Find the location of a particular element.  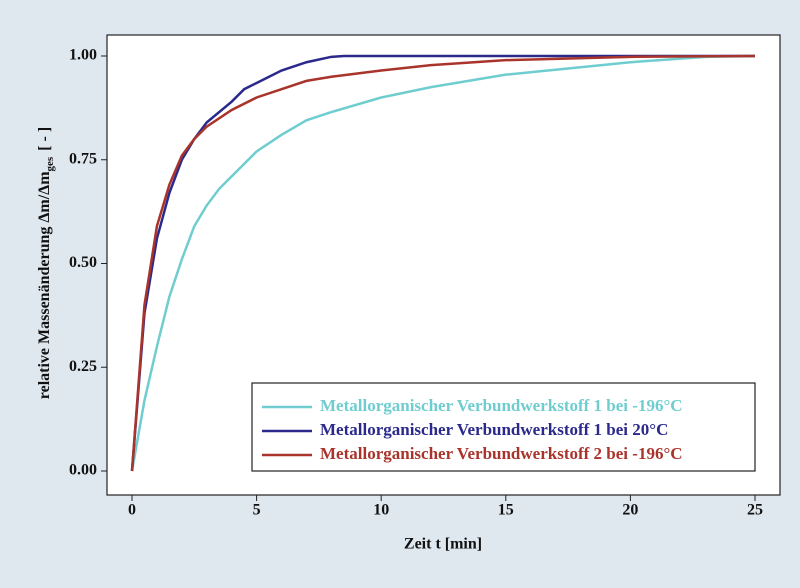

x-tick-label: 10 is located at coordinates (381, 510).